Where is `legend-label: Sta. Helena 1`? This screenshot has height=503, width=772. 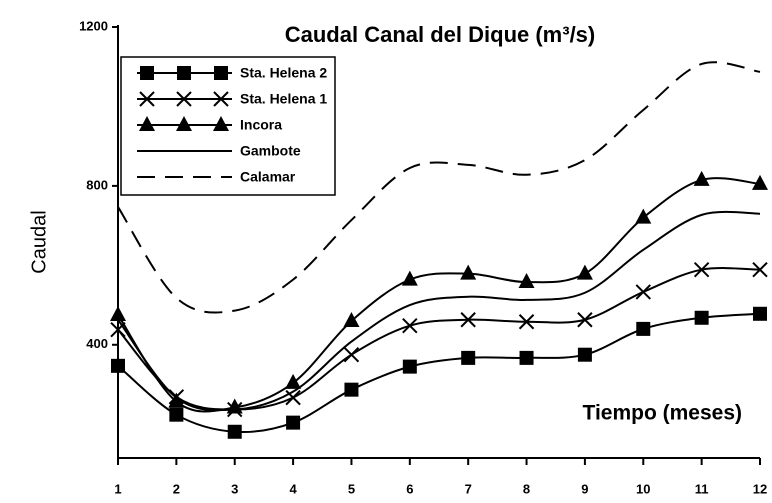 legend-label: Sta. Helena 1 is located at coordinates (283, 99).